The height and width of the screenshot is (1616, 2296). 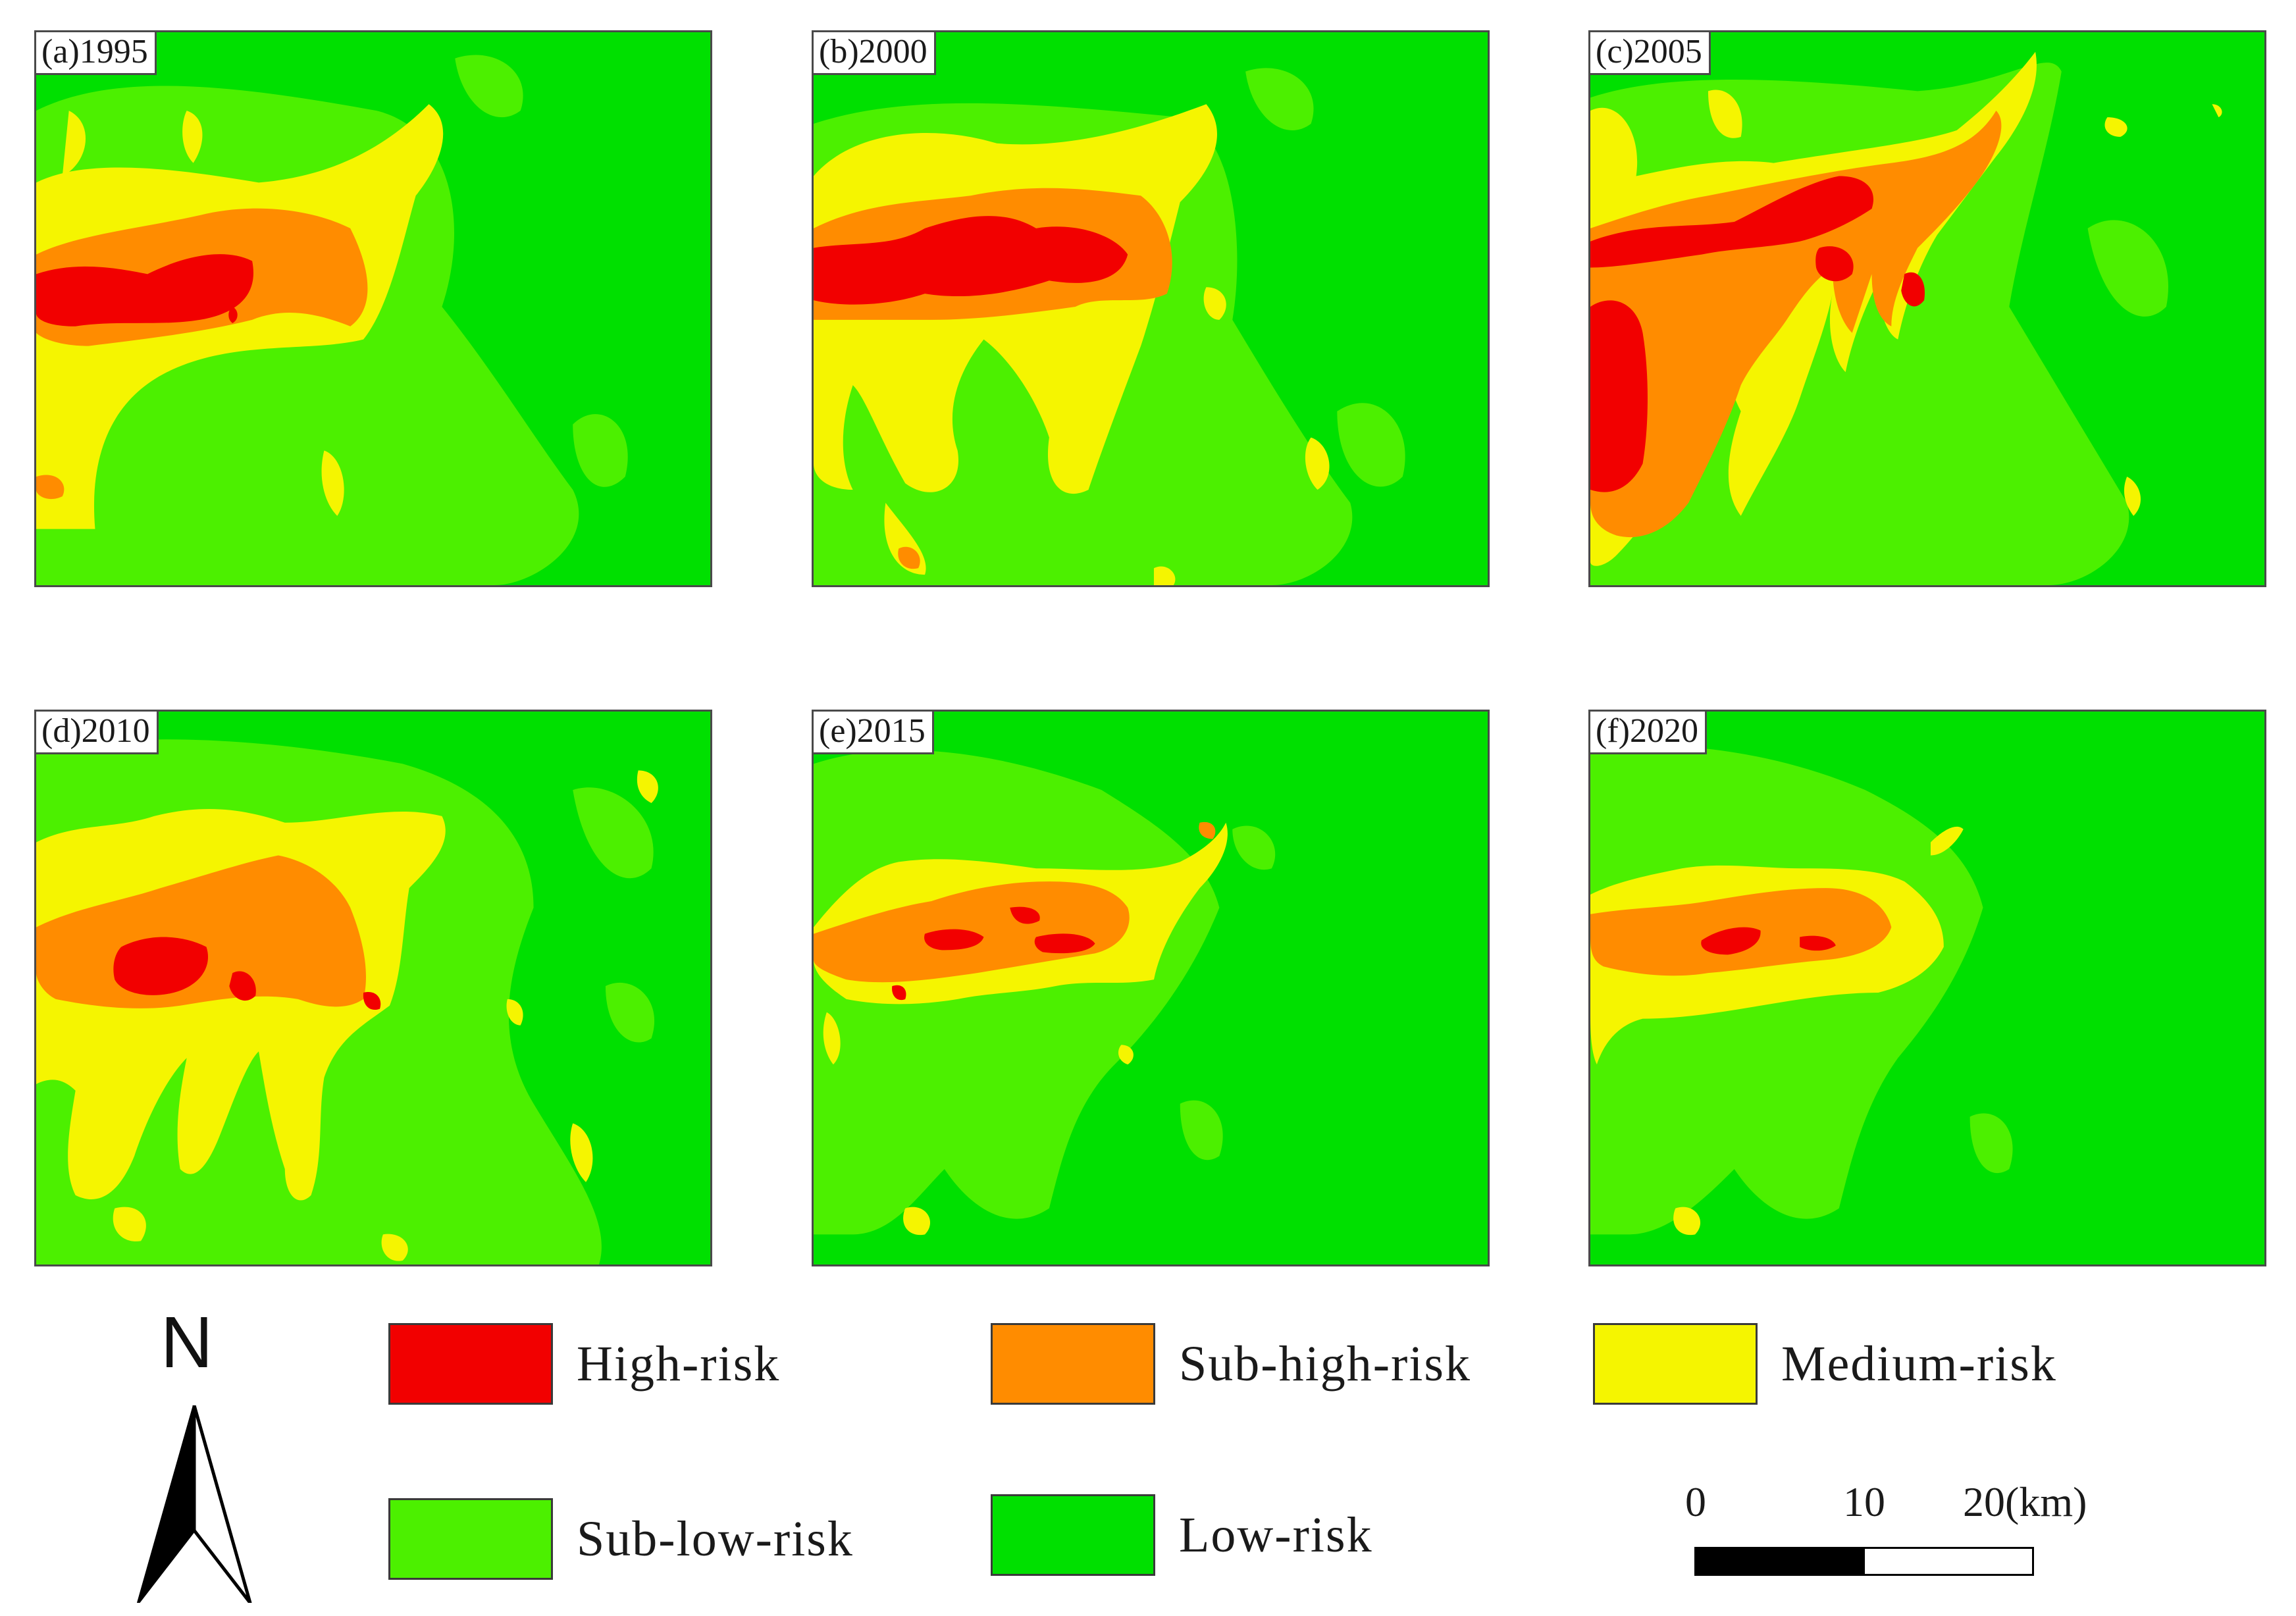 I want to click on legend-label-sub-high-risk: Sub-high-risk, so click(x=1325, y=1364).